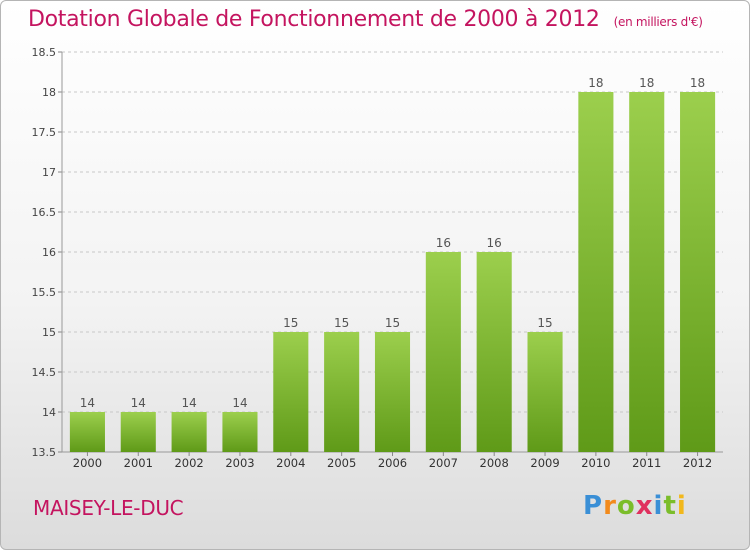 This screenshot has height=550, width=750. Describe the element at coordinates (44, 52) in the screenshot. I see `y-tick-label: 18.5` at that location.